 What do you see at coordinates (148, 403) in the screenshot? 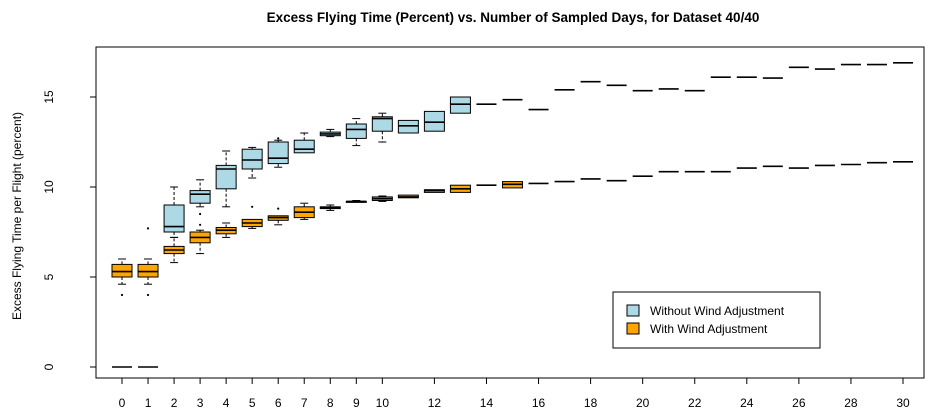
I see `x-tick-label-1: 1` at bounding box center [148, 403].